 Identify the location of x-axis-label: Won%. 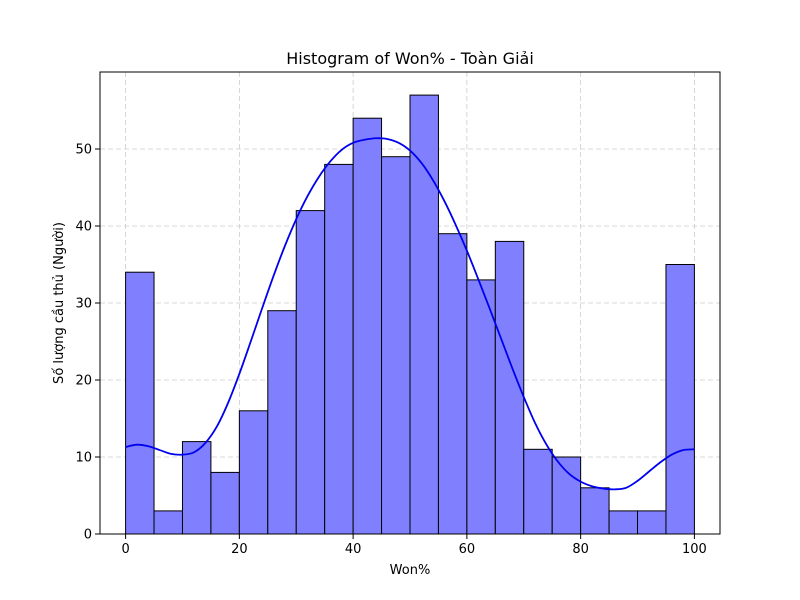
(410, 570).